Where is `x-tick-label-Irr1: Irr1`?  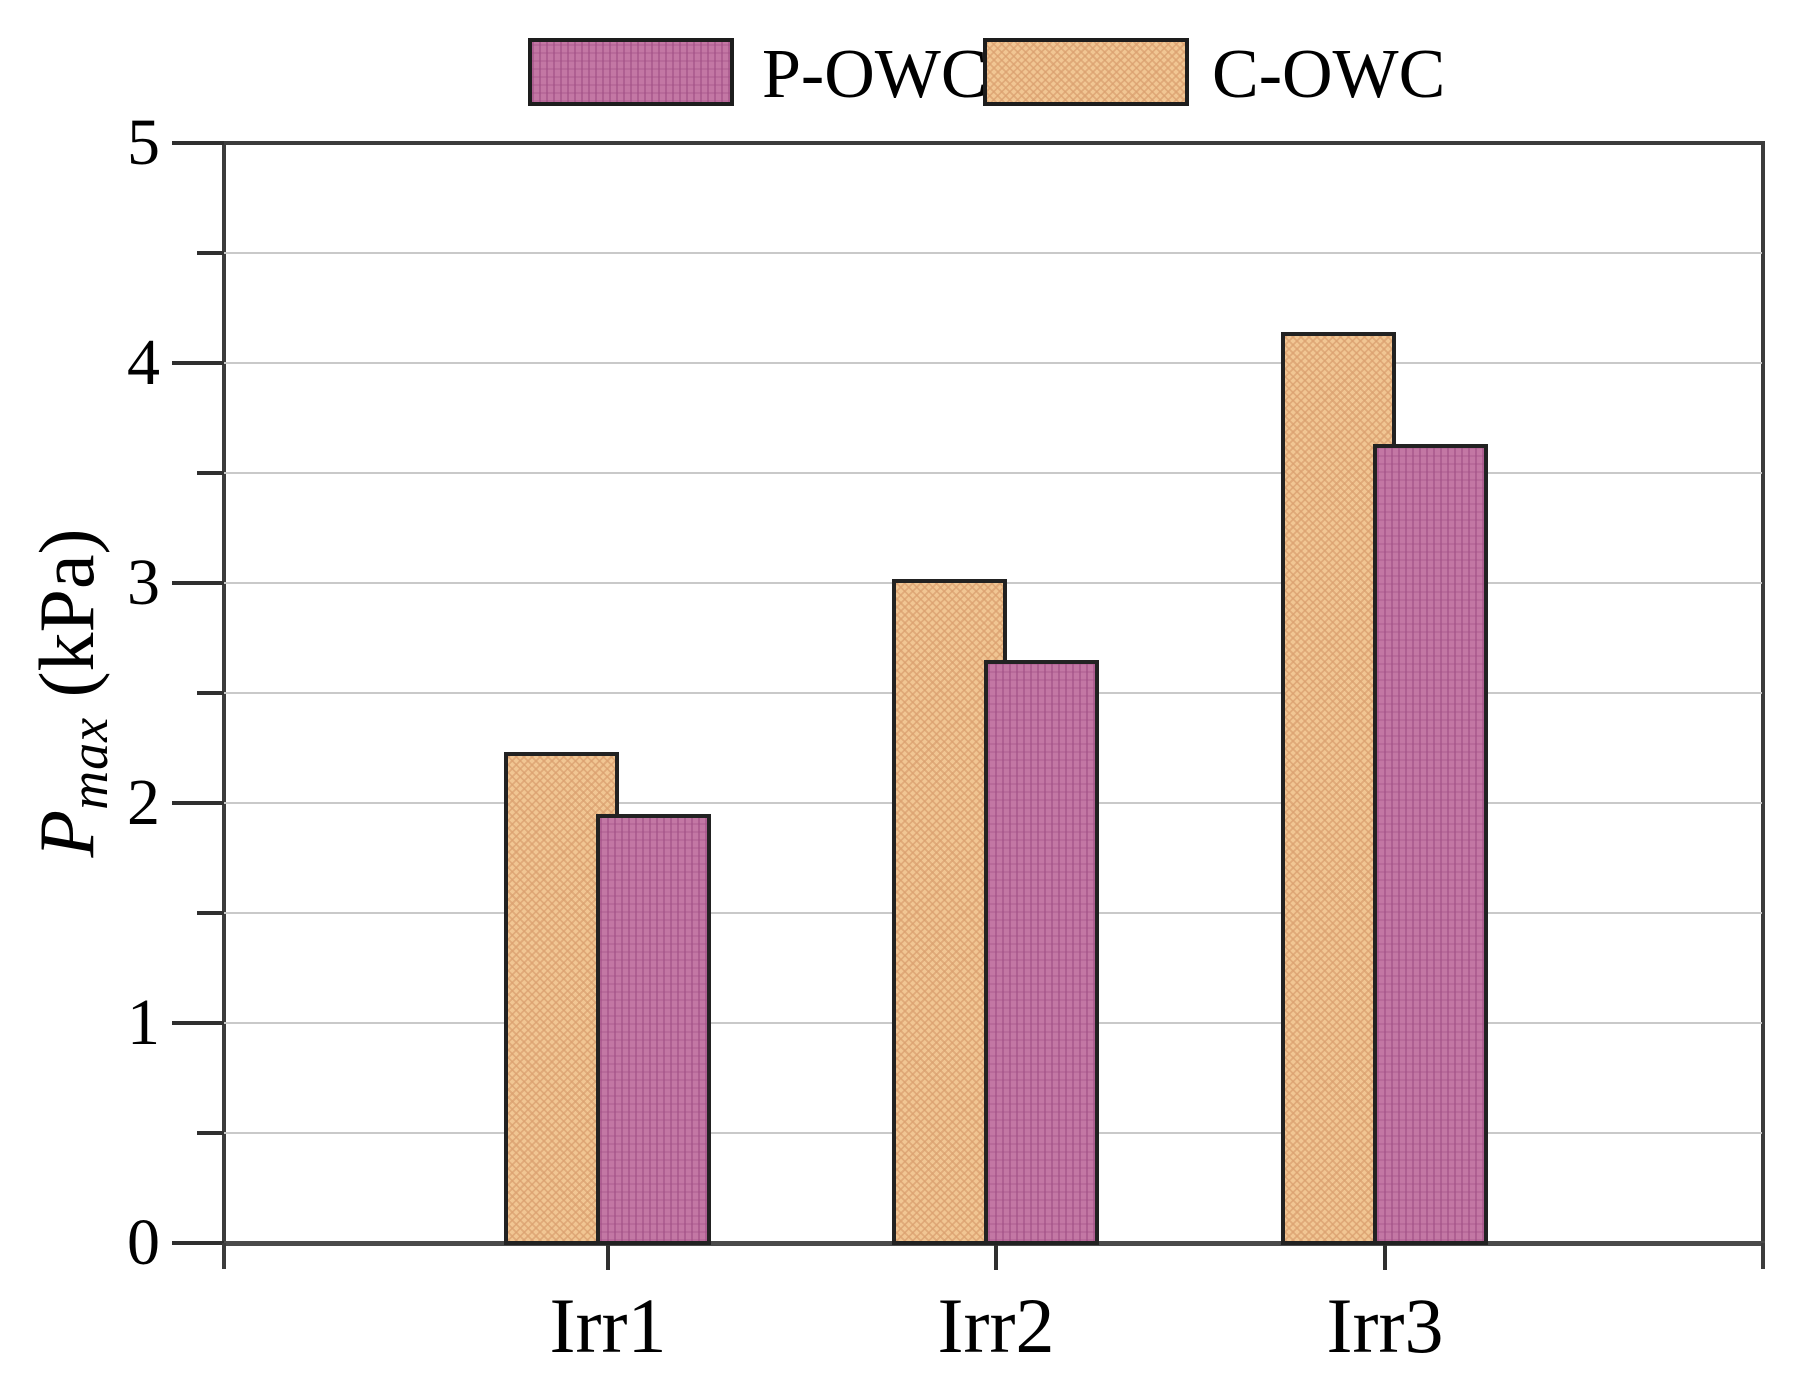
x-tick-label-Irr1: Irr1 is located at coordinates (608, 1325).